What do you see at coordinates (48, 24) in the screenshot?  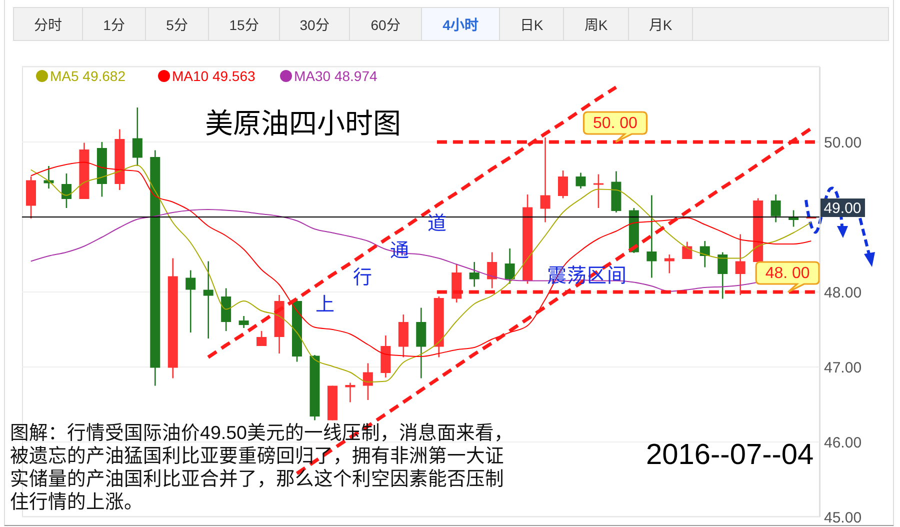 I see `tab: 分时` at bounding box center [48, 24].